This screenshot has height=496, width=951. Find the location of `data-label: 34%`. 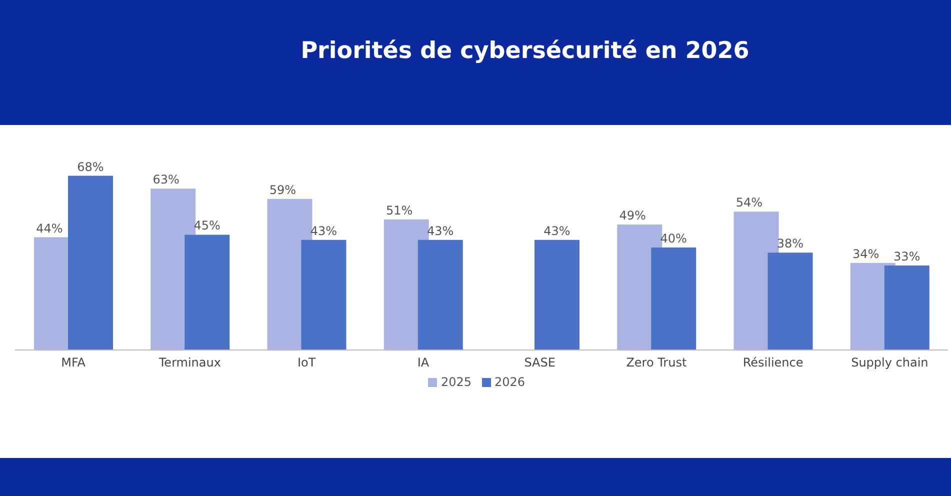

data-label: 34% is located at coordinates (866, 253).